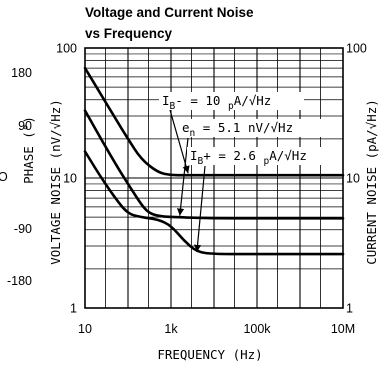  I want to click on y-tick-label-right: 10, so click(353, 179).